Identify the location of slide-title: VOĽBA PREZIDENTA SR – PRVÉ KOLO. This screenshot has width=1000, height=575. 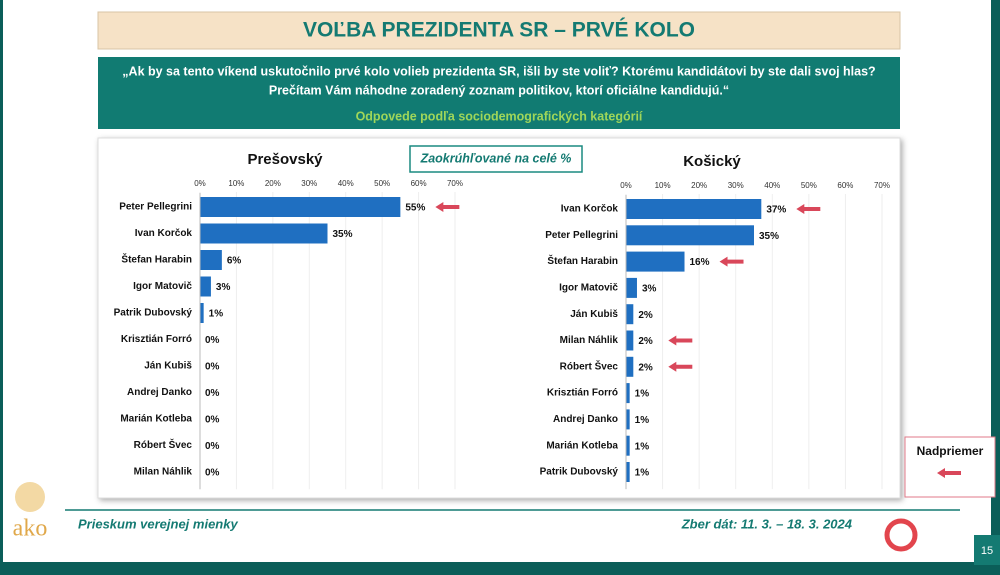
(499, 30).